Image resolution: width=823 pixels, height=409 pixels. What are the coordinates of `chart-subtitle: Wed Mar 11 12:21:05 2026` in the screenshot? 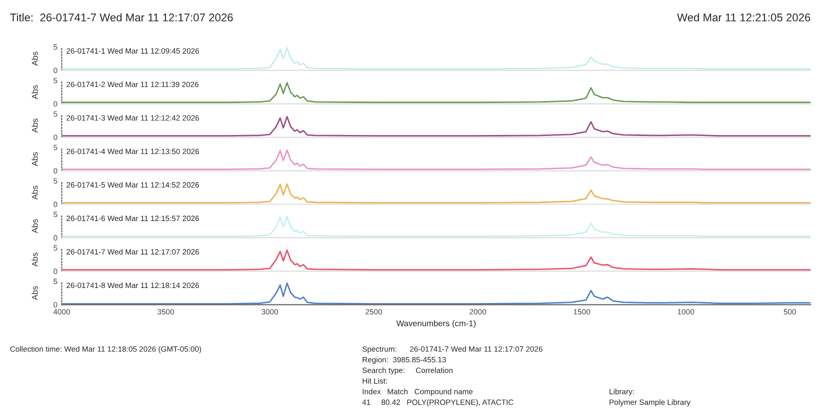 It's located at (743, 17).